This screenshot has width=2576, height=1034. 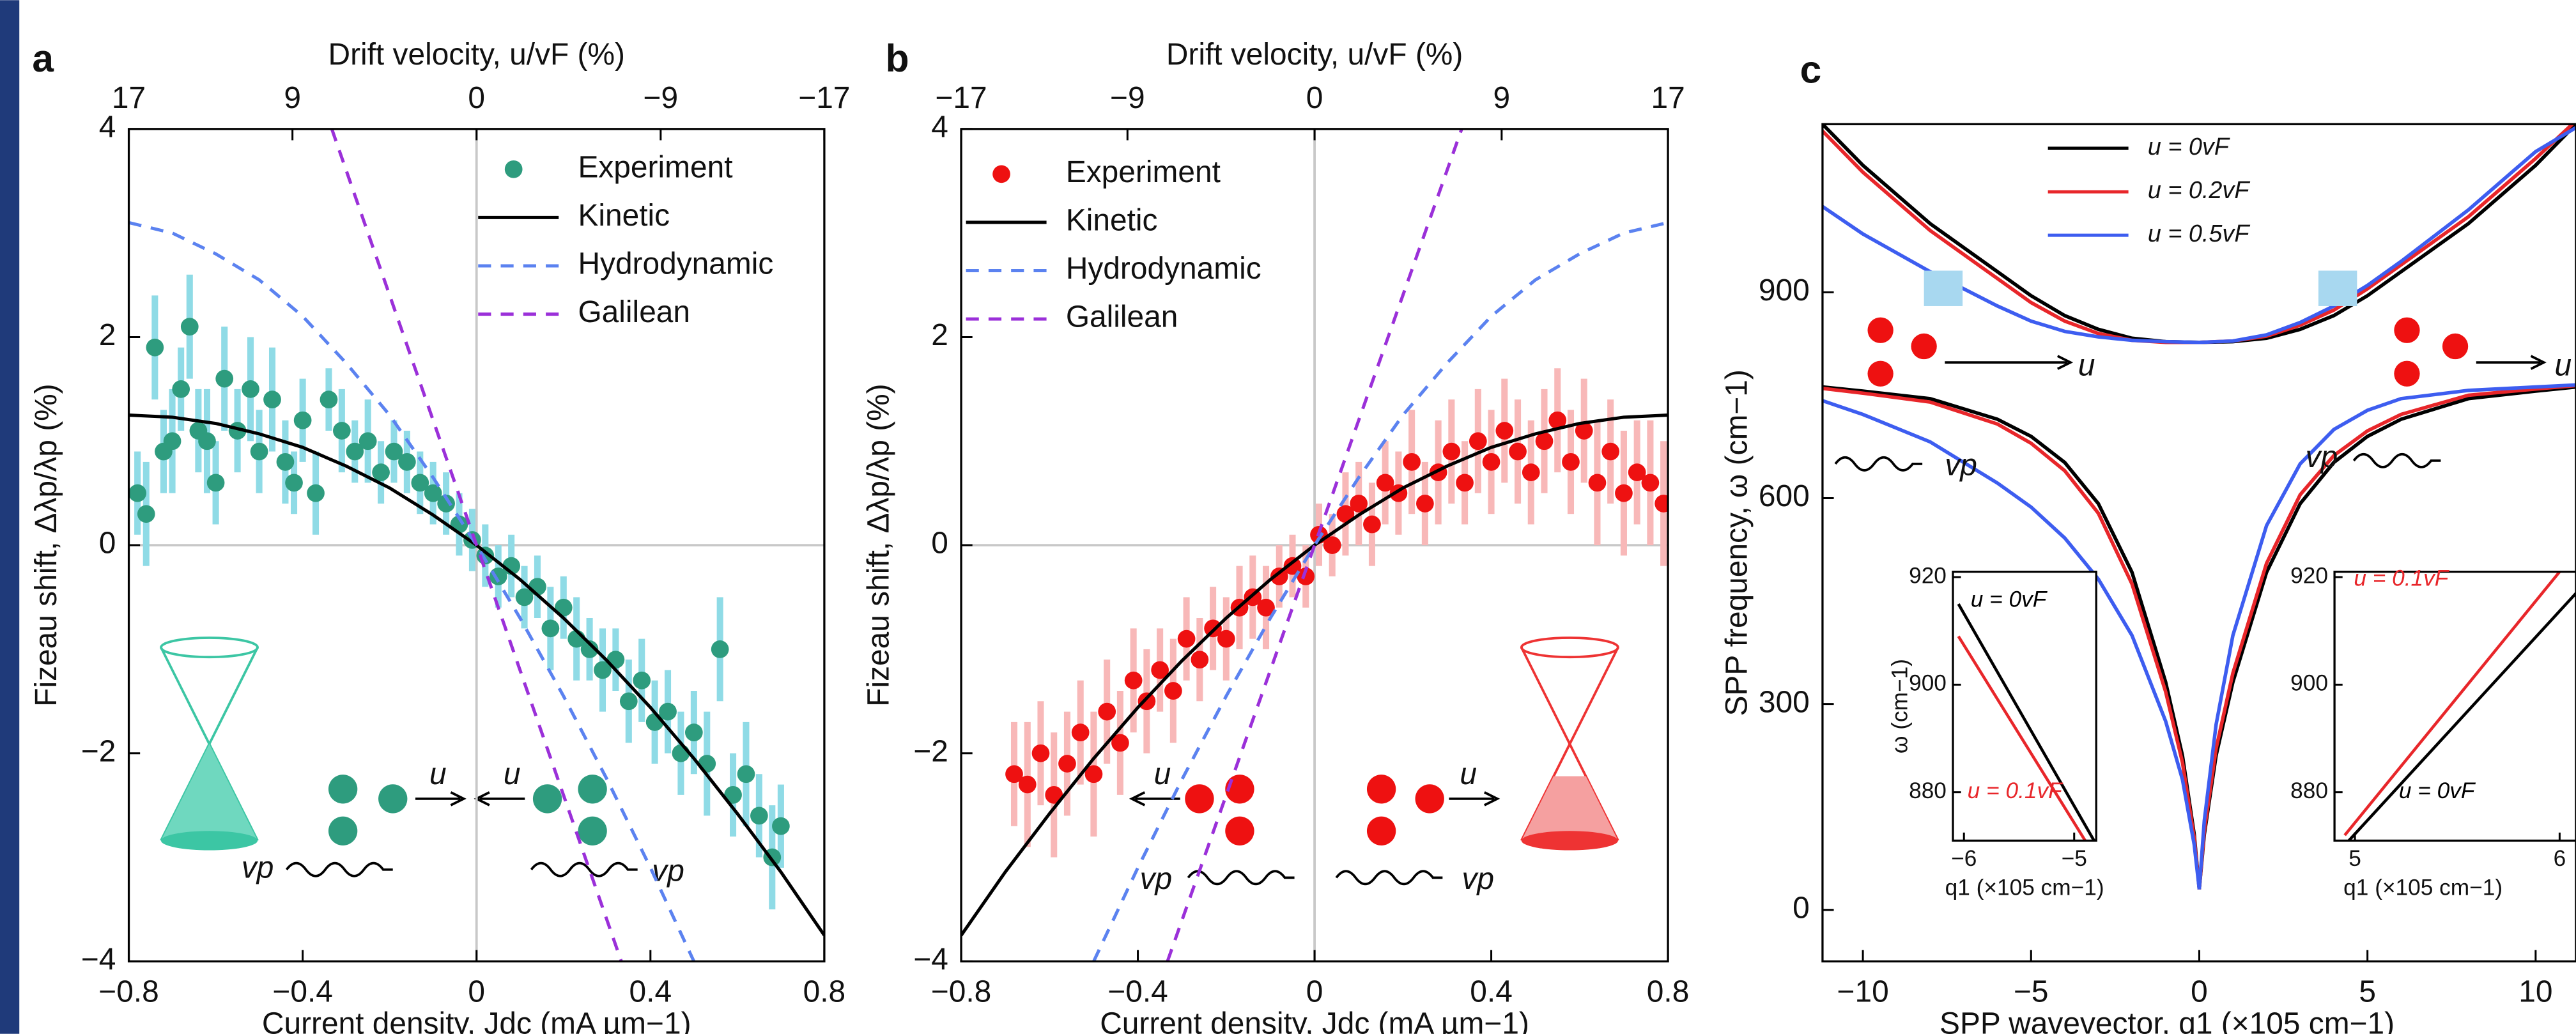 What do you see at coordinates (461, 834) in the screenshot?
I see `arrows` at bounding box center [461, 834].